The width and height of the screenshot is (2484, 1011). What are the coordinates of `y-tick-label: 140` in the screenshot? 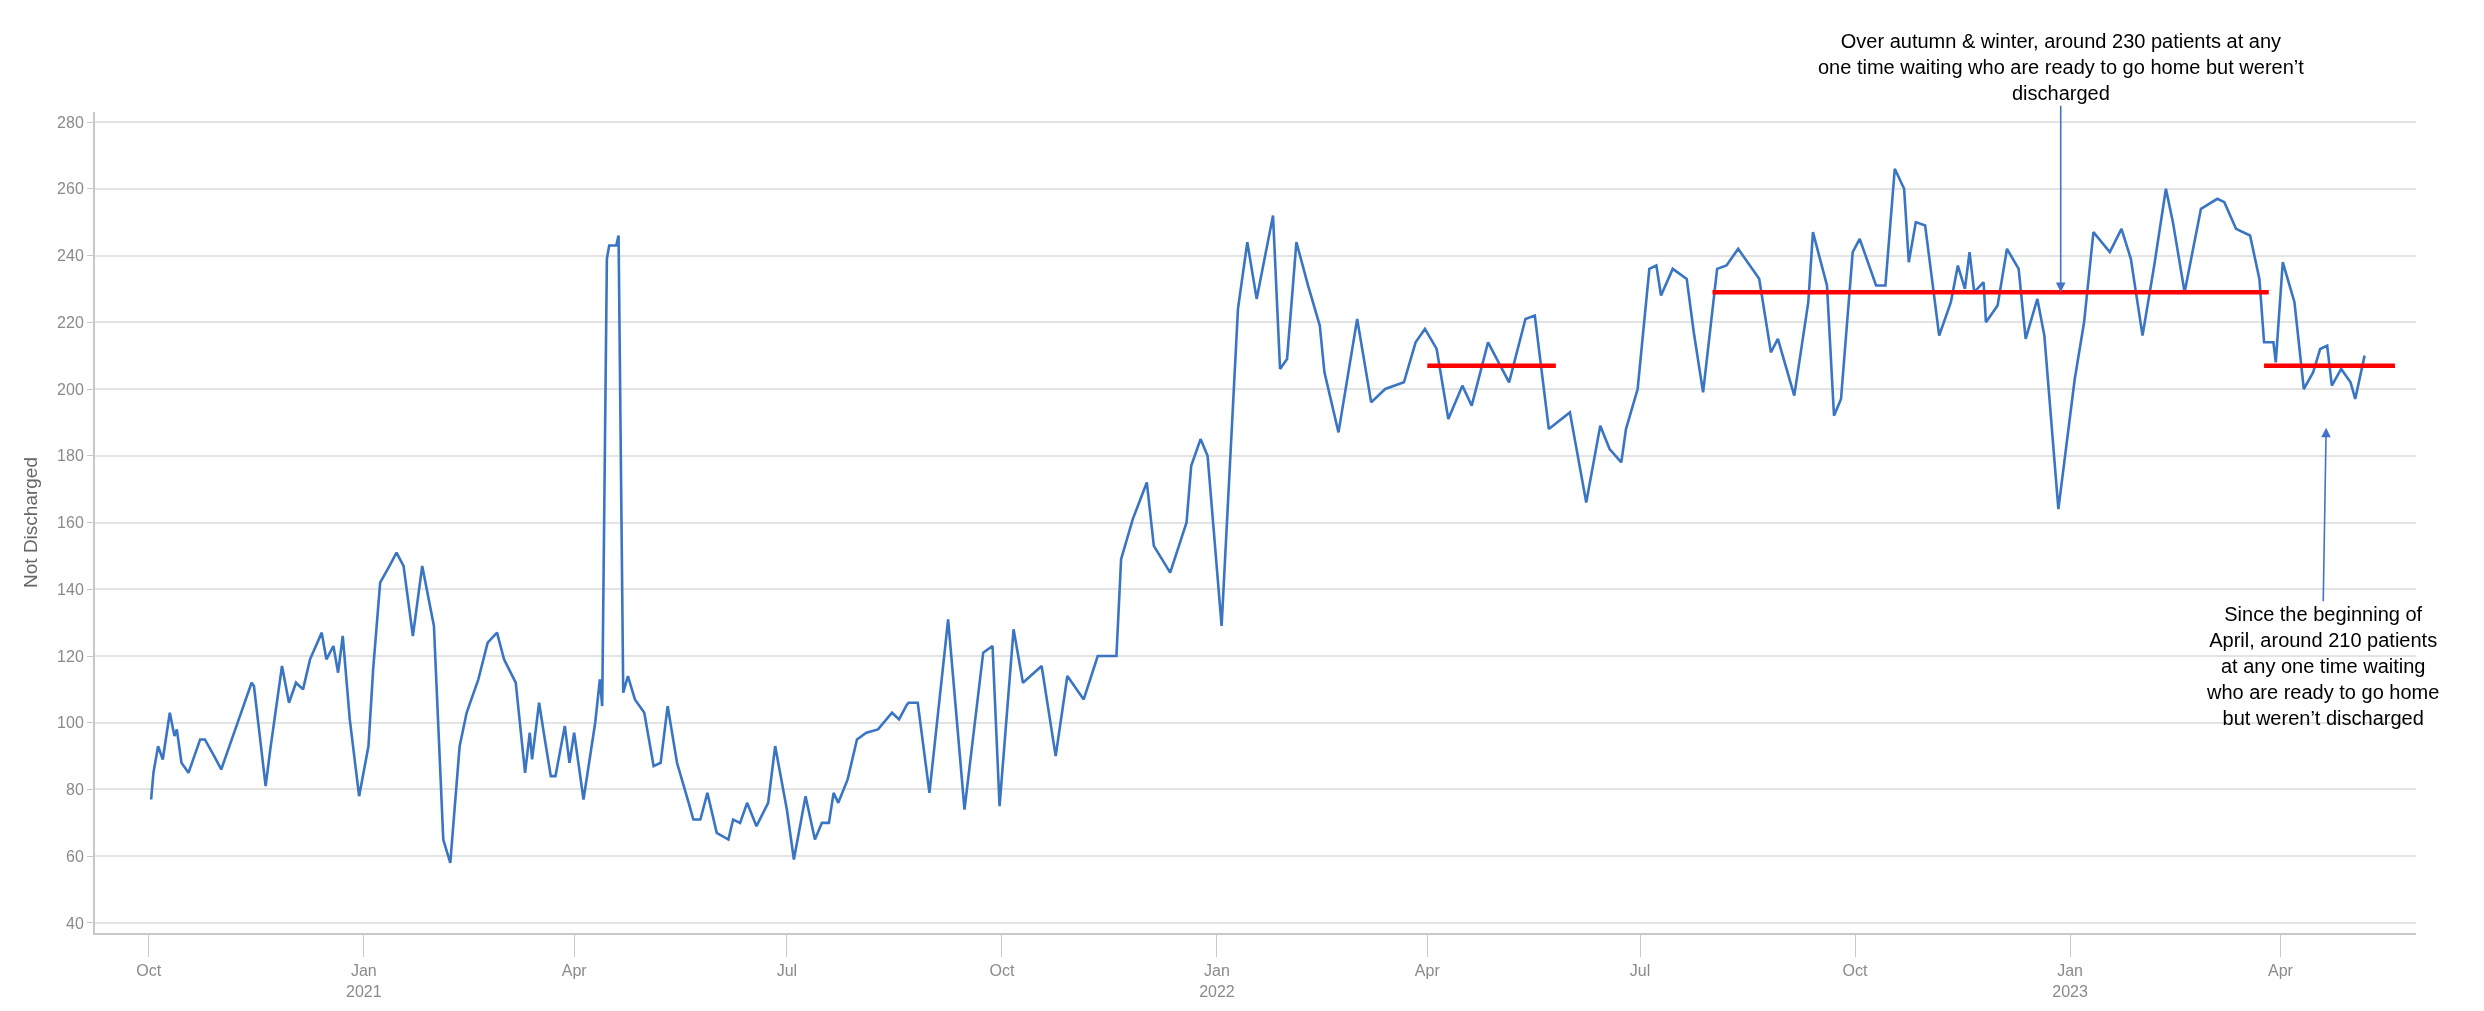 It's located at (70, 589).